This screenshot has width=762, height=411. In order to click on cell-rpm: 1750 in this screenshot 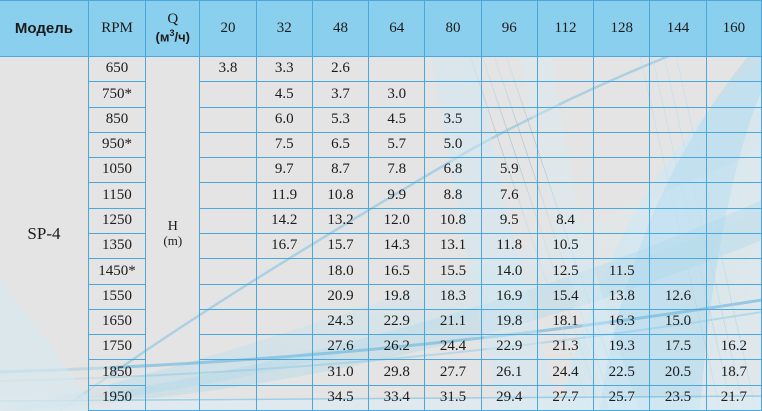, I will do `click(117, 347)`.